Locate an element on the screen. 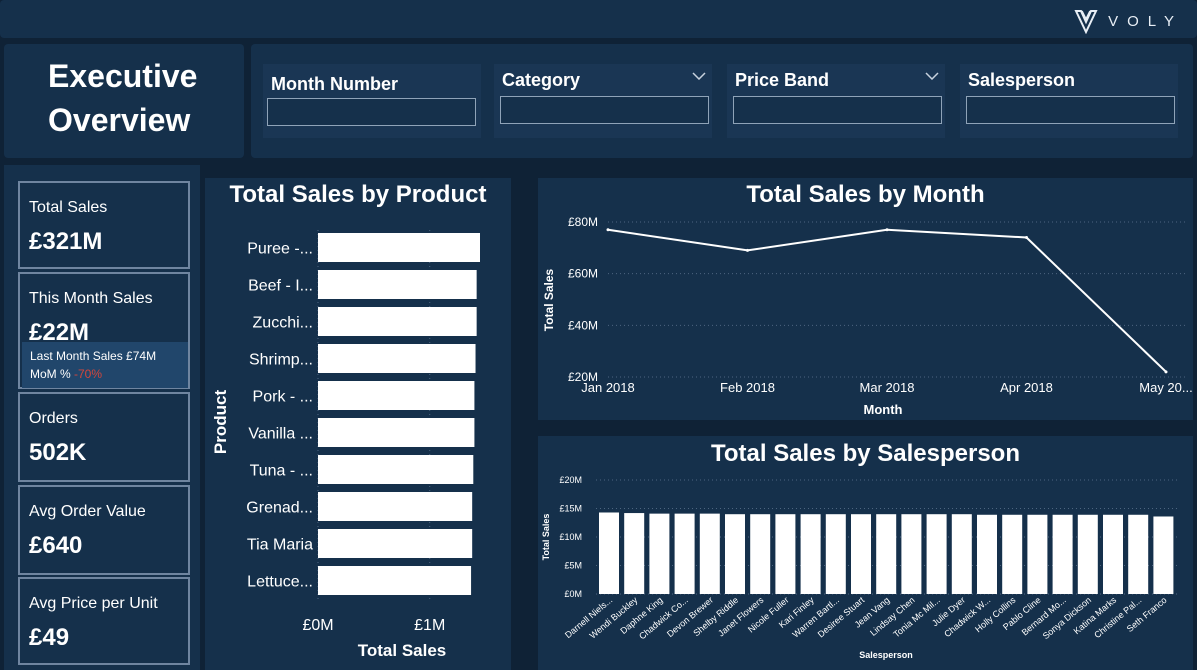  kpi-comparison: Last Month Sales £74M MoM % -70% is located at coordinates (105, 365).